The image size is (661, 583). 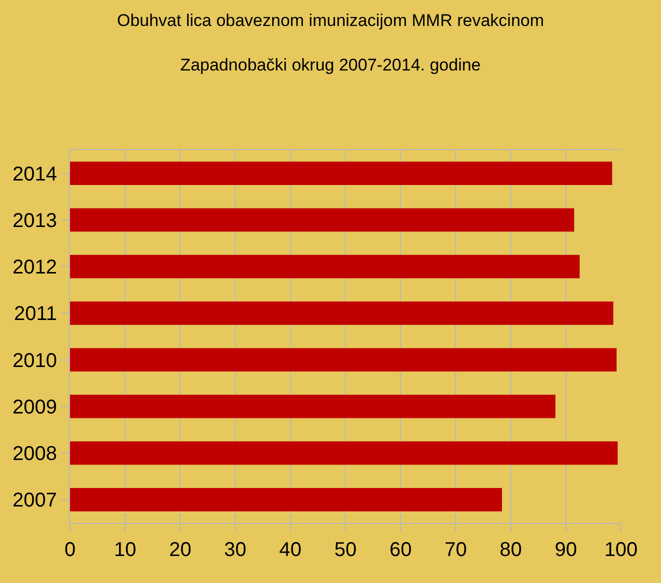 I want to click on x-tick-label: 60, so click(x=400, y=550).